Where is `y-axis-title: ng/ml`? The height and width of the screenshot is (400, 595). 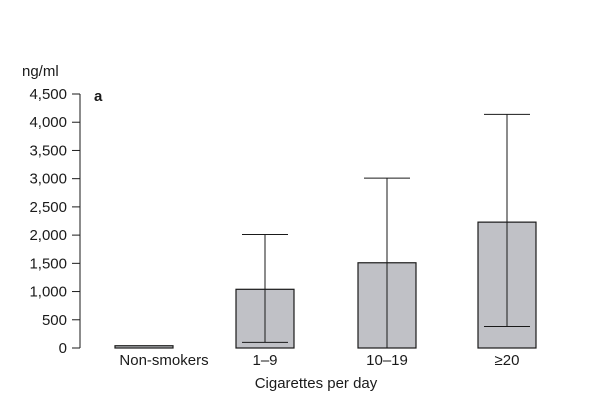
y-axis-title: ng/ml is located at coordinates (40, 71).